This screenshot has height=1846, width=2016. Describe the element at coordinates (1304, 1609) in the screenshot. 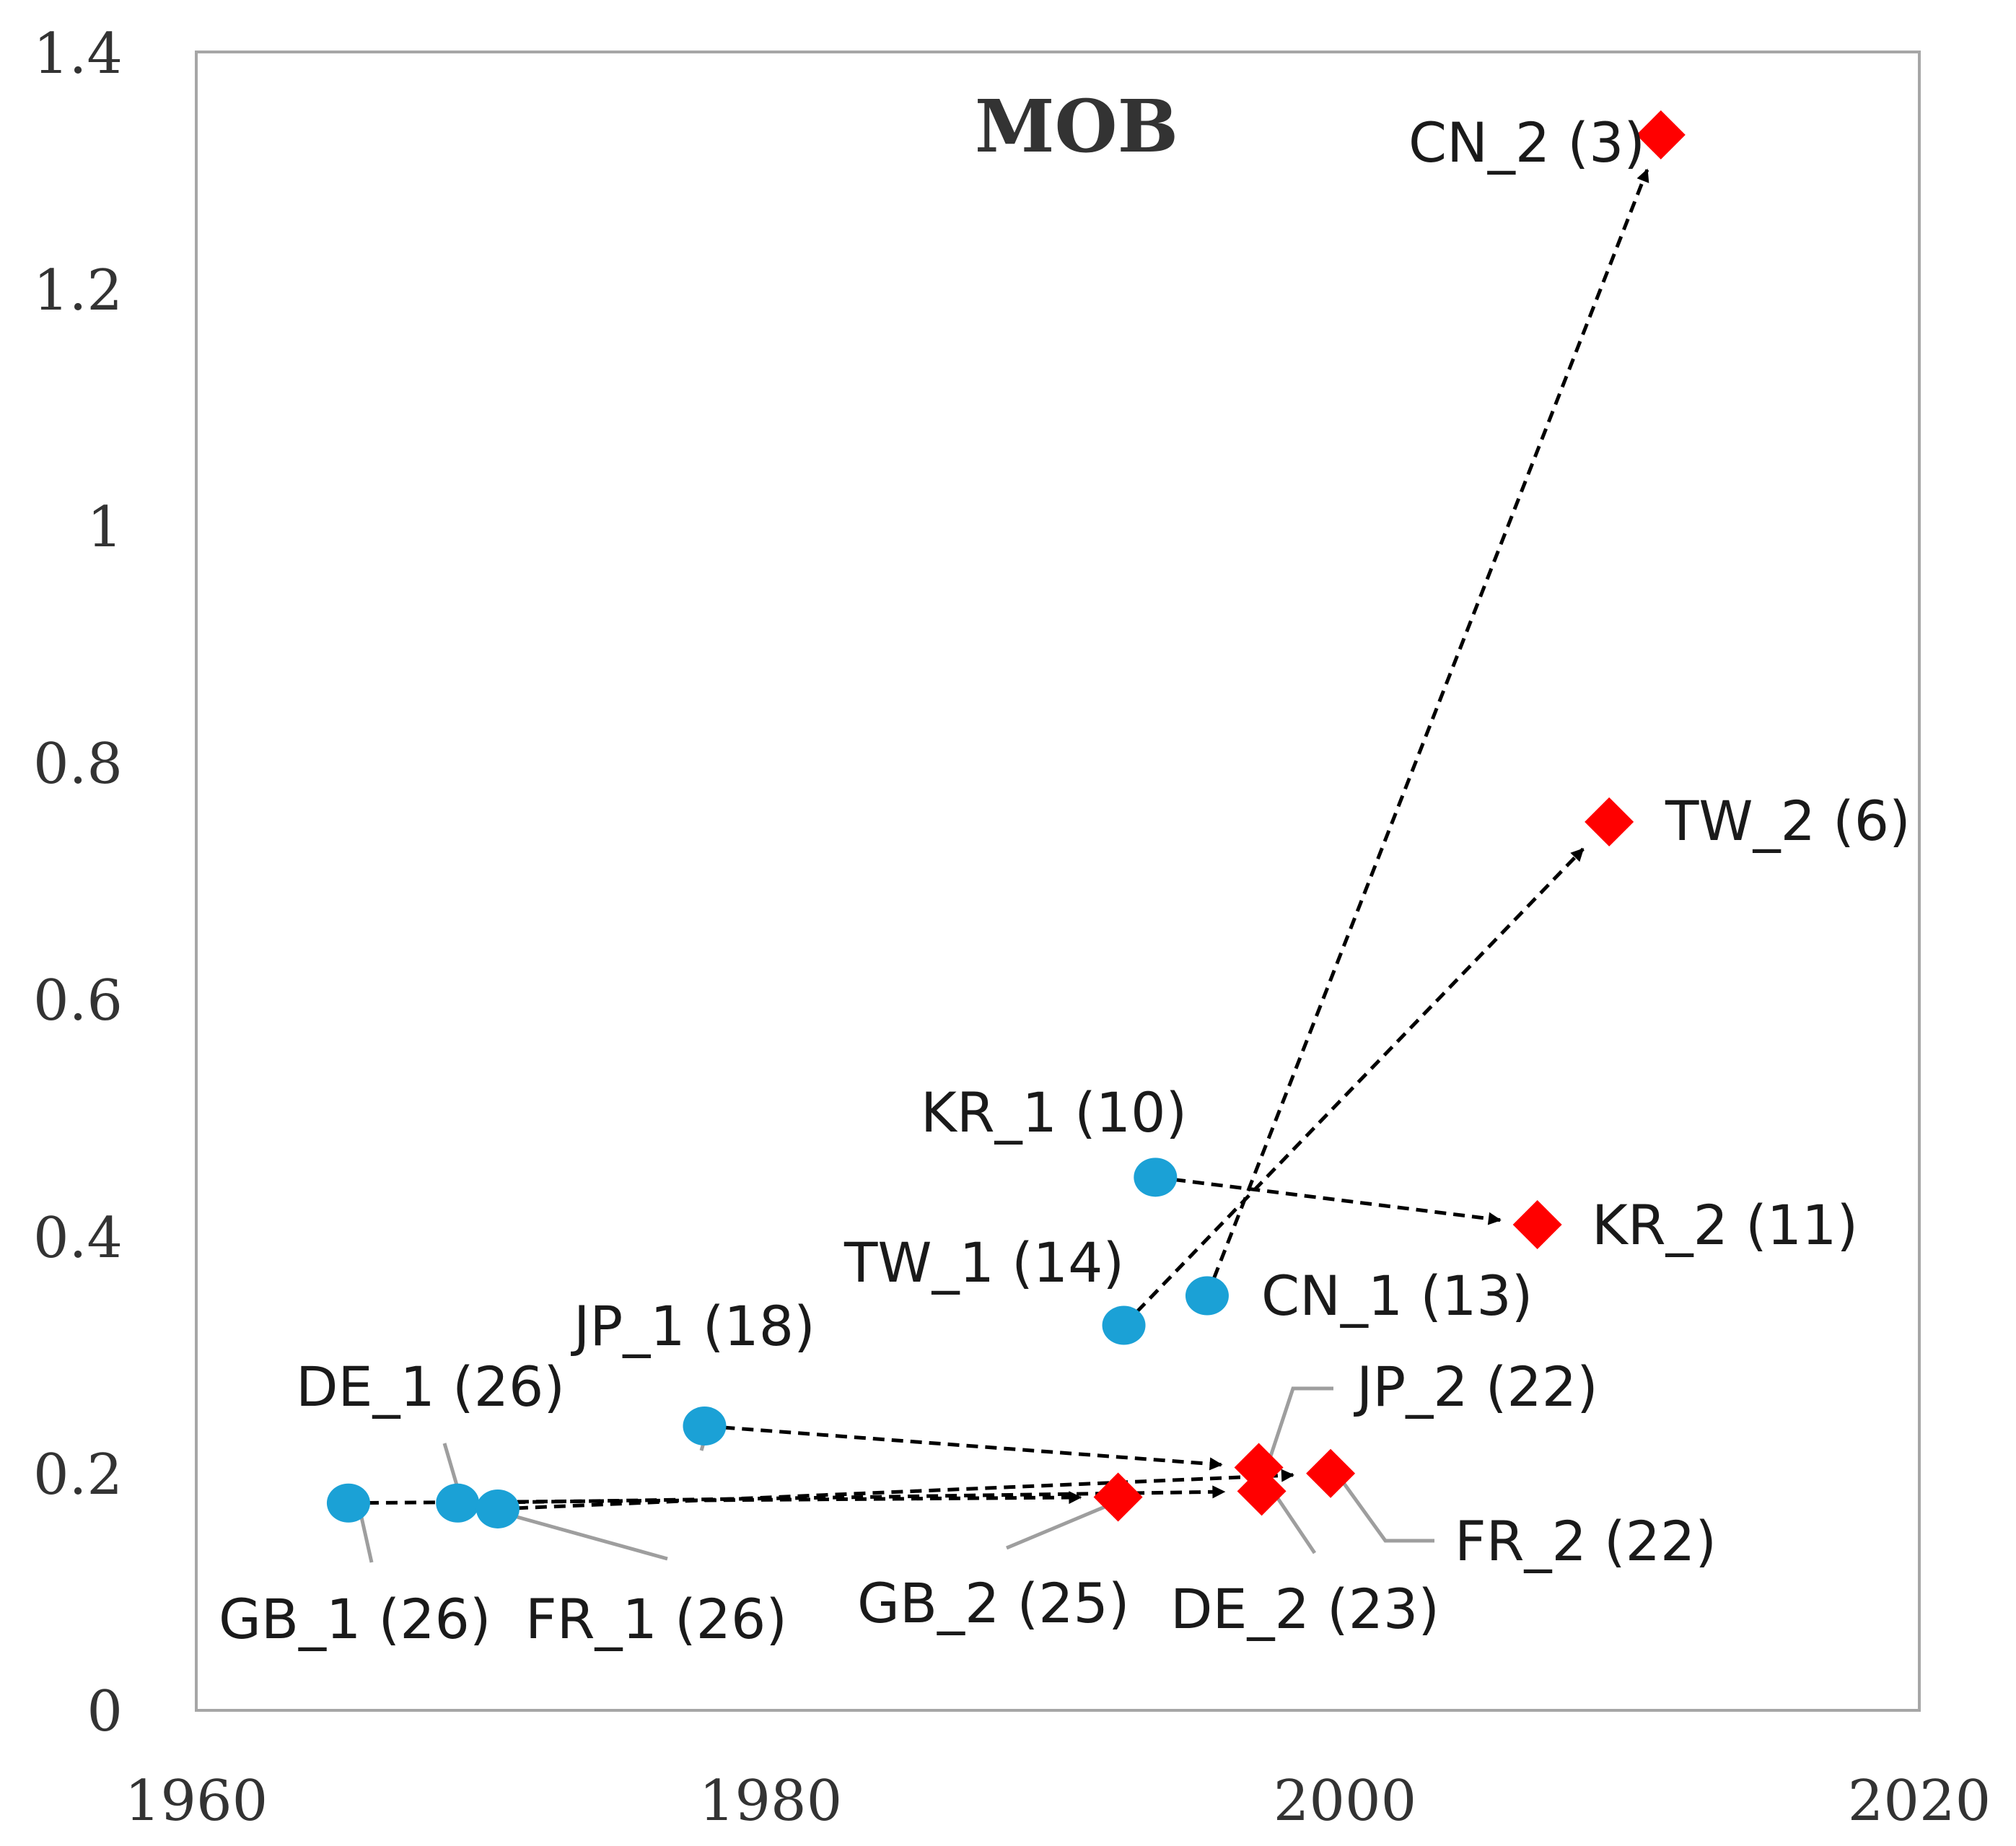

I see `point-label: DE_2 (23)` at that location.